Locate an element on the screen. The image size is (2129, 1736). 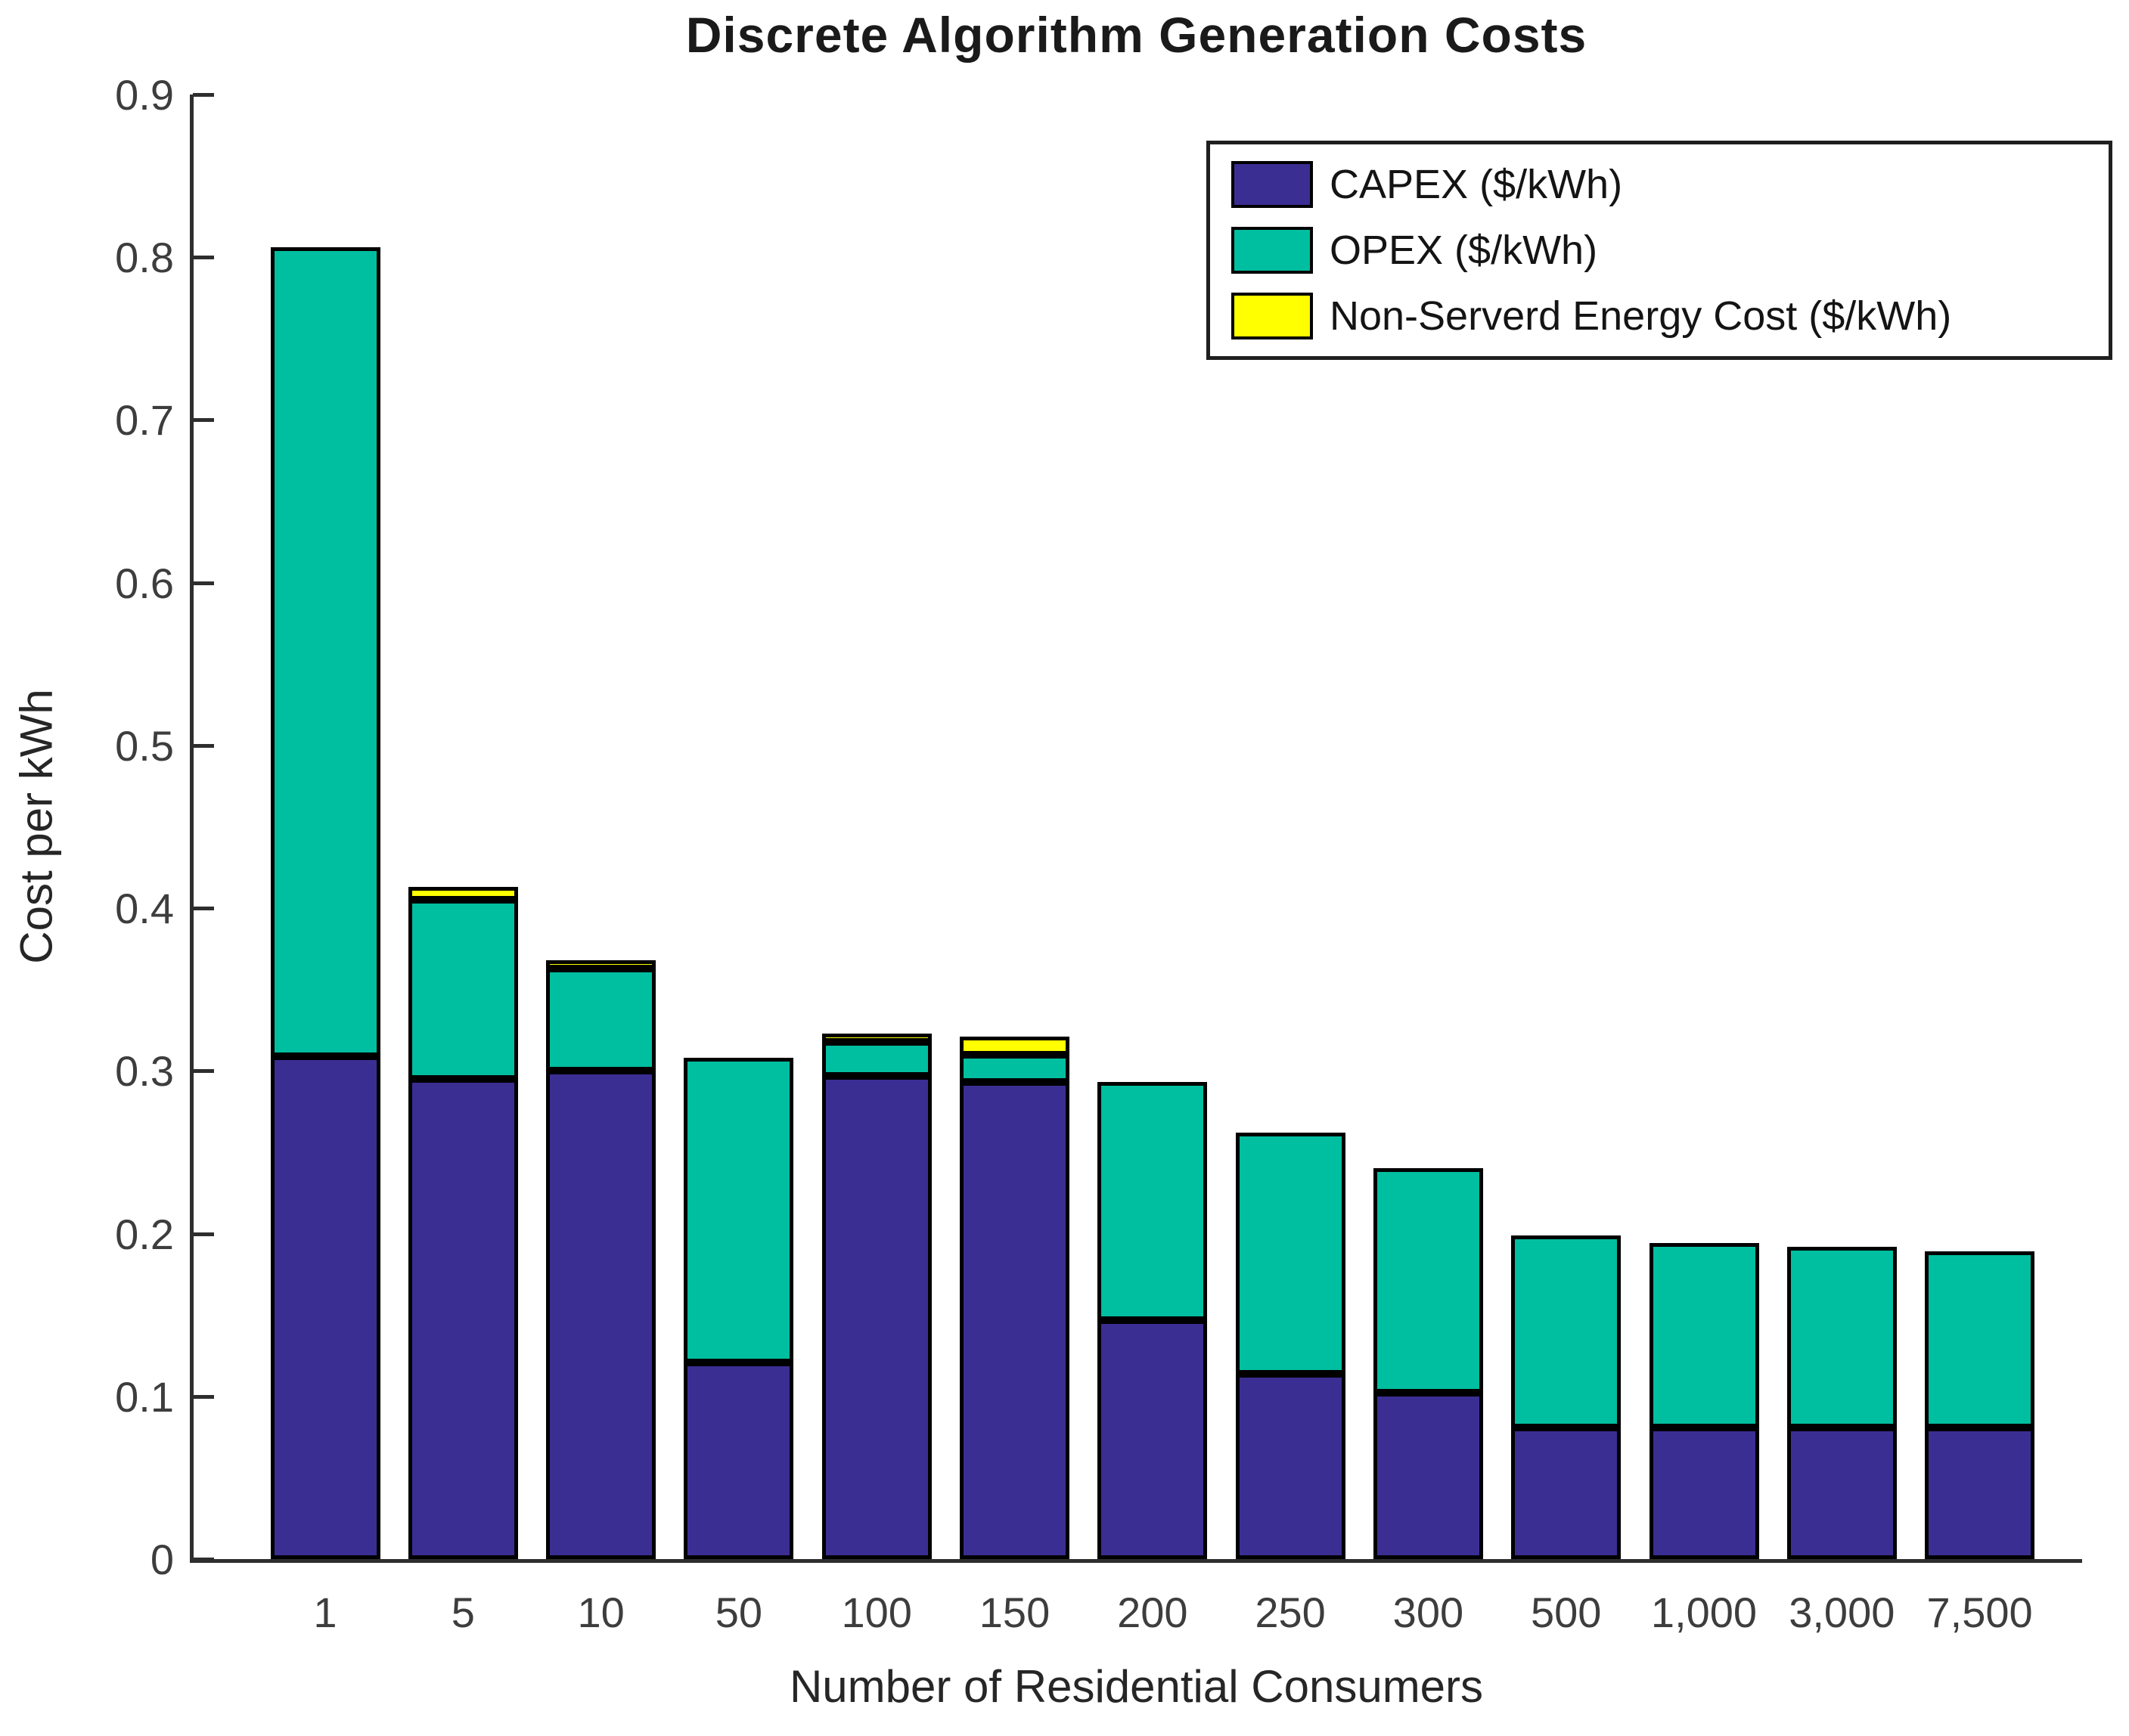
x-tick-label: 200 is located at coordinates (1152, 1612).